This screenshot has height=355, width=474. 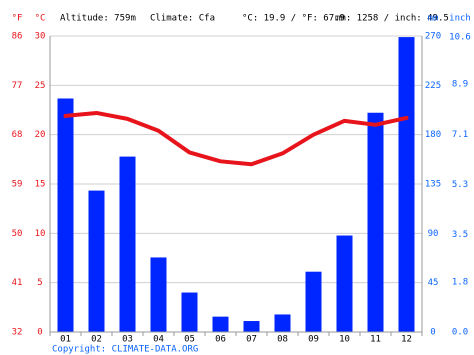 What do you see at coordinates (182, 19) in the screenshot?
I see `climate: Climate: Cfa` at bounding box center [182, 19].